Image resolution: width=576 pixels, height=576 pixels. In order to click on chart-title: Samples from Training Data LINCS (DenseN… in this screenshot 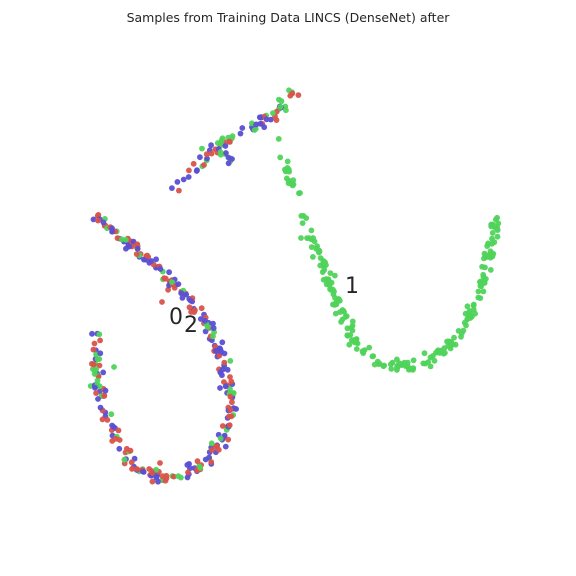, I will do `click(289, 17)`.